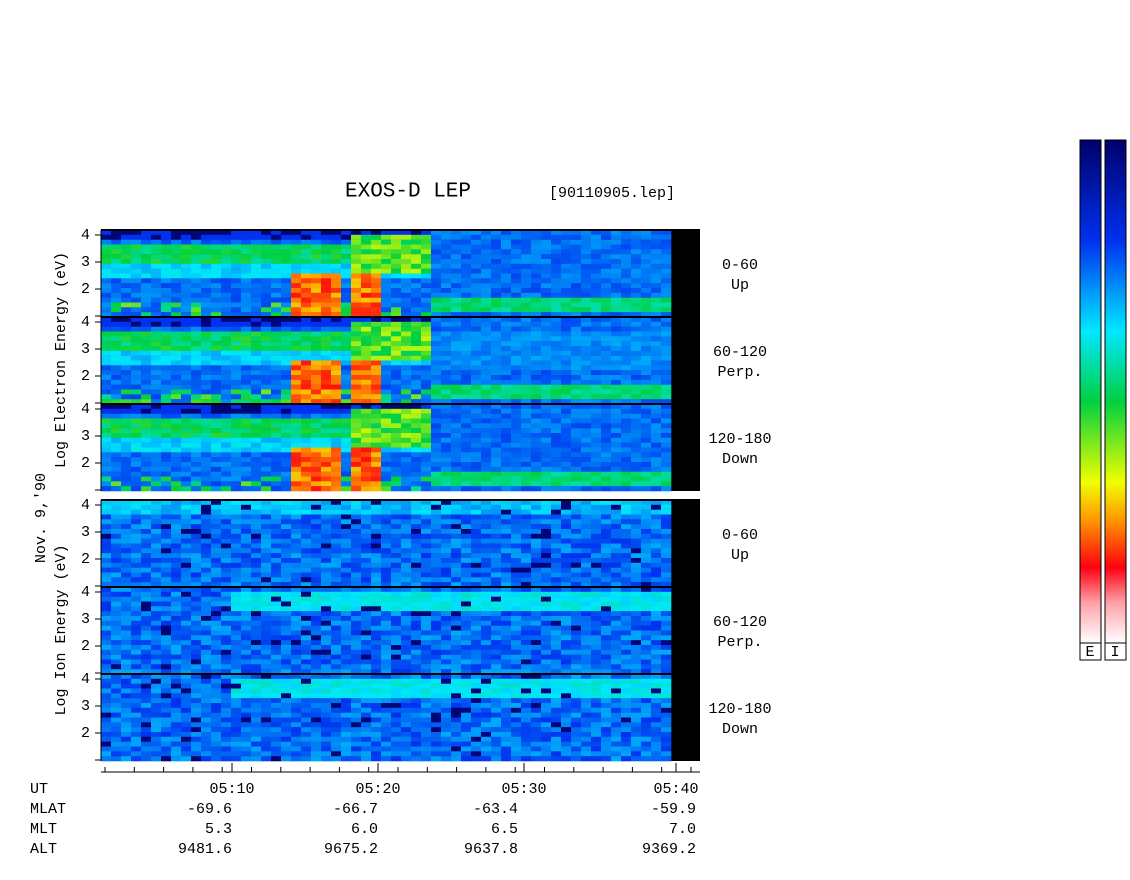 The height and width of the screenshot is (880, 1130). I want to click on title: EXOS-D LEP, so click(408, 192).